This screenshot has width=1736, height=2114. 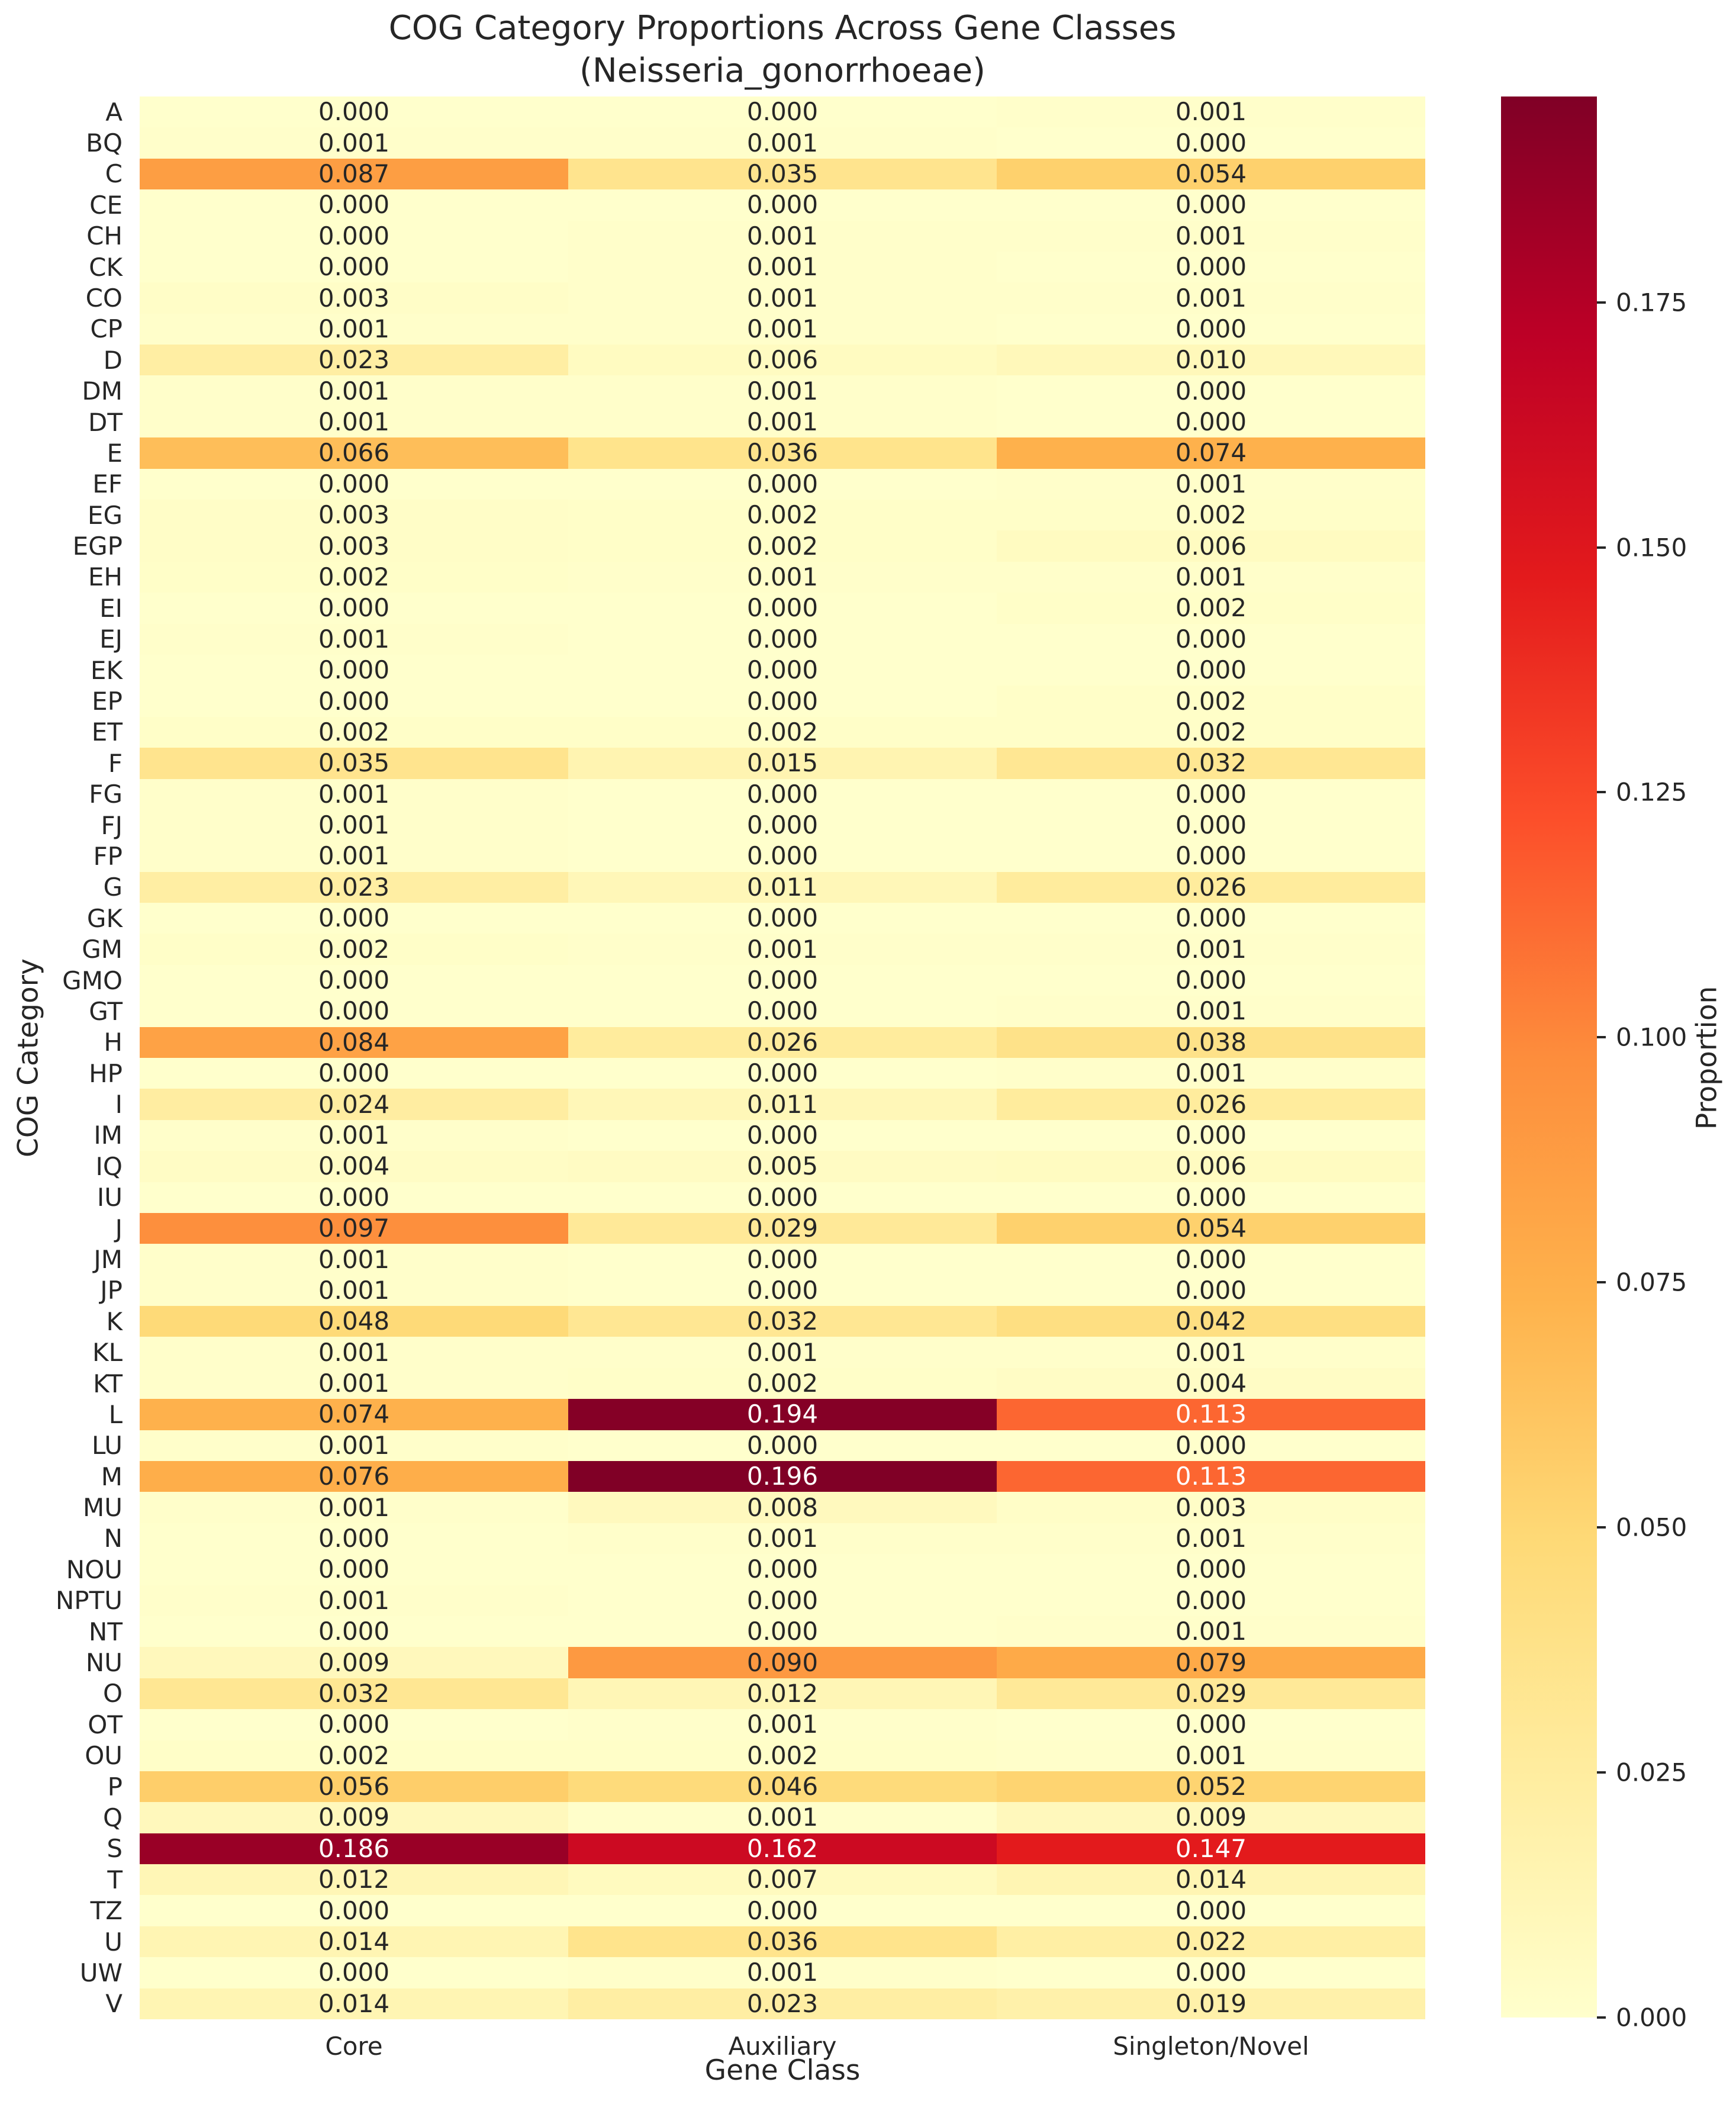 What do you see at coordinates (113, 1942) in the screenshot?
I see `y-tick-label: U` at bounding box center [113, 1942].